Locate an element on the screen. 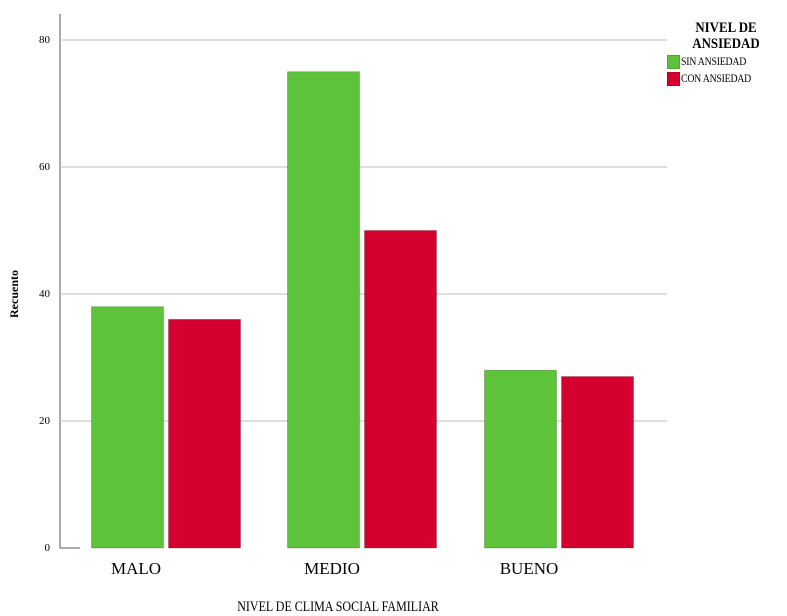 The image size is (787, 616). legend-item-con-ansiedad: CON ANSIEDAD is located at coordinates (726, 78).